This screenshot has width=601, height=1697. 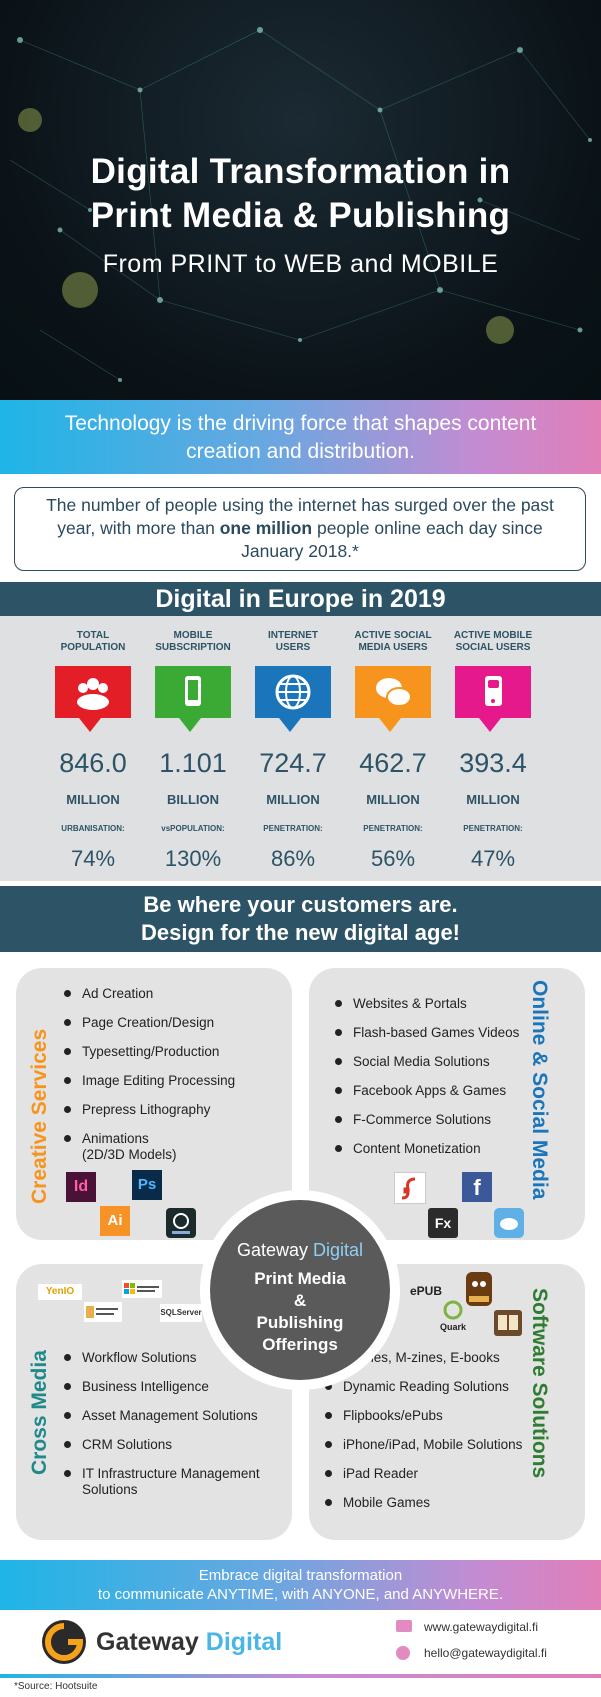 I want to click on stat-percent-value: 130%, so click(x=193, y=858).